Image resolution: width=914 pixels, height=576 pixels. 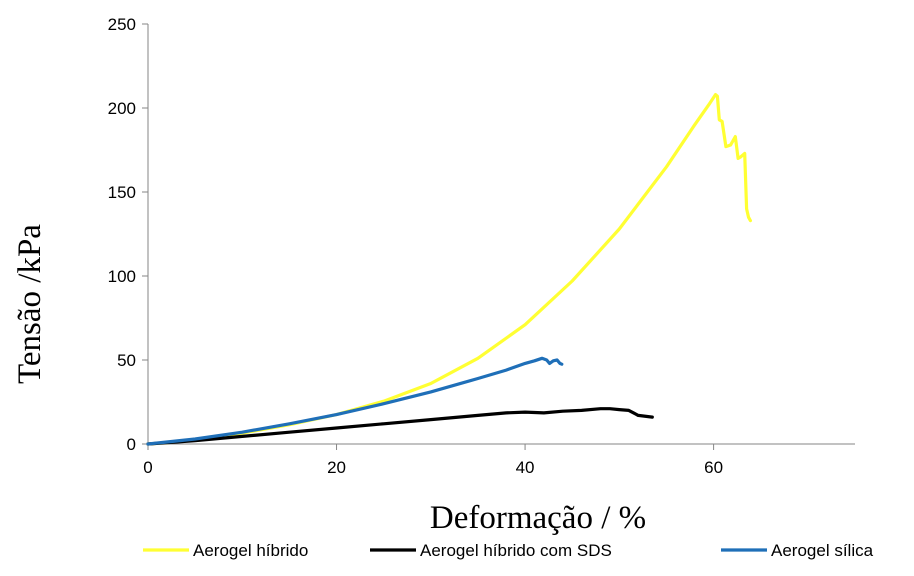 I want to click on y-axis-title: Tensão /kPa, so click(x=30, y=304).